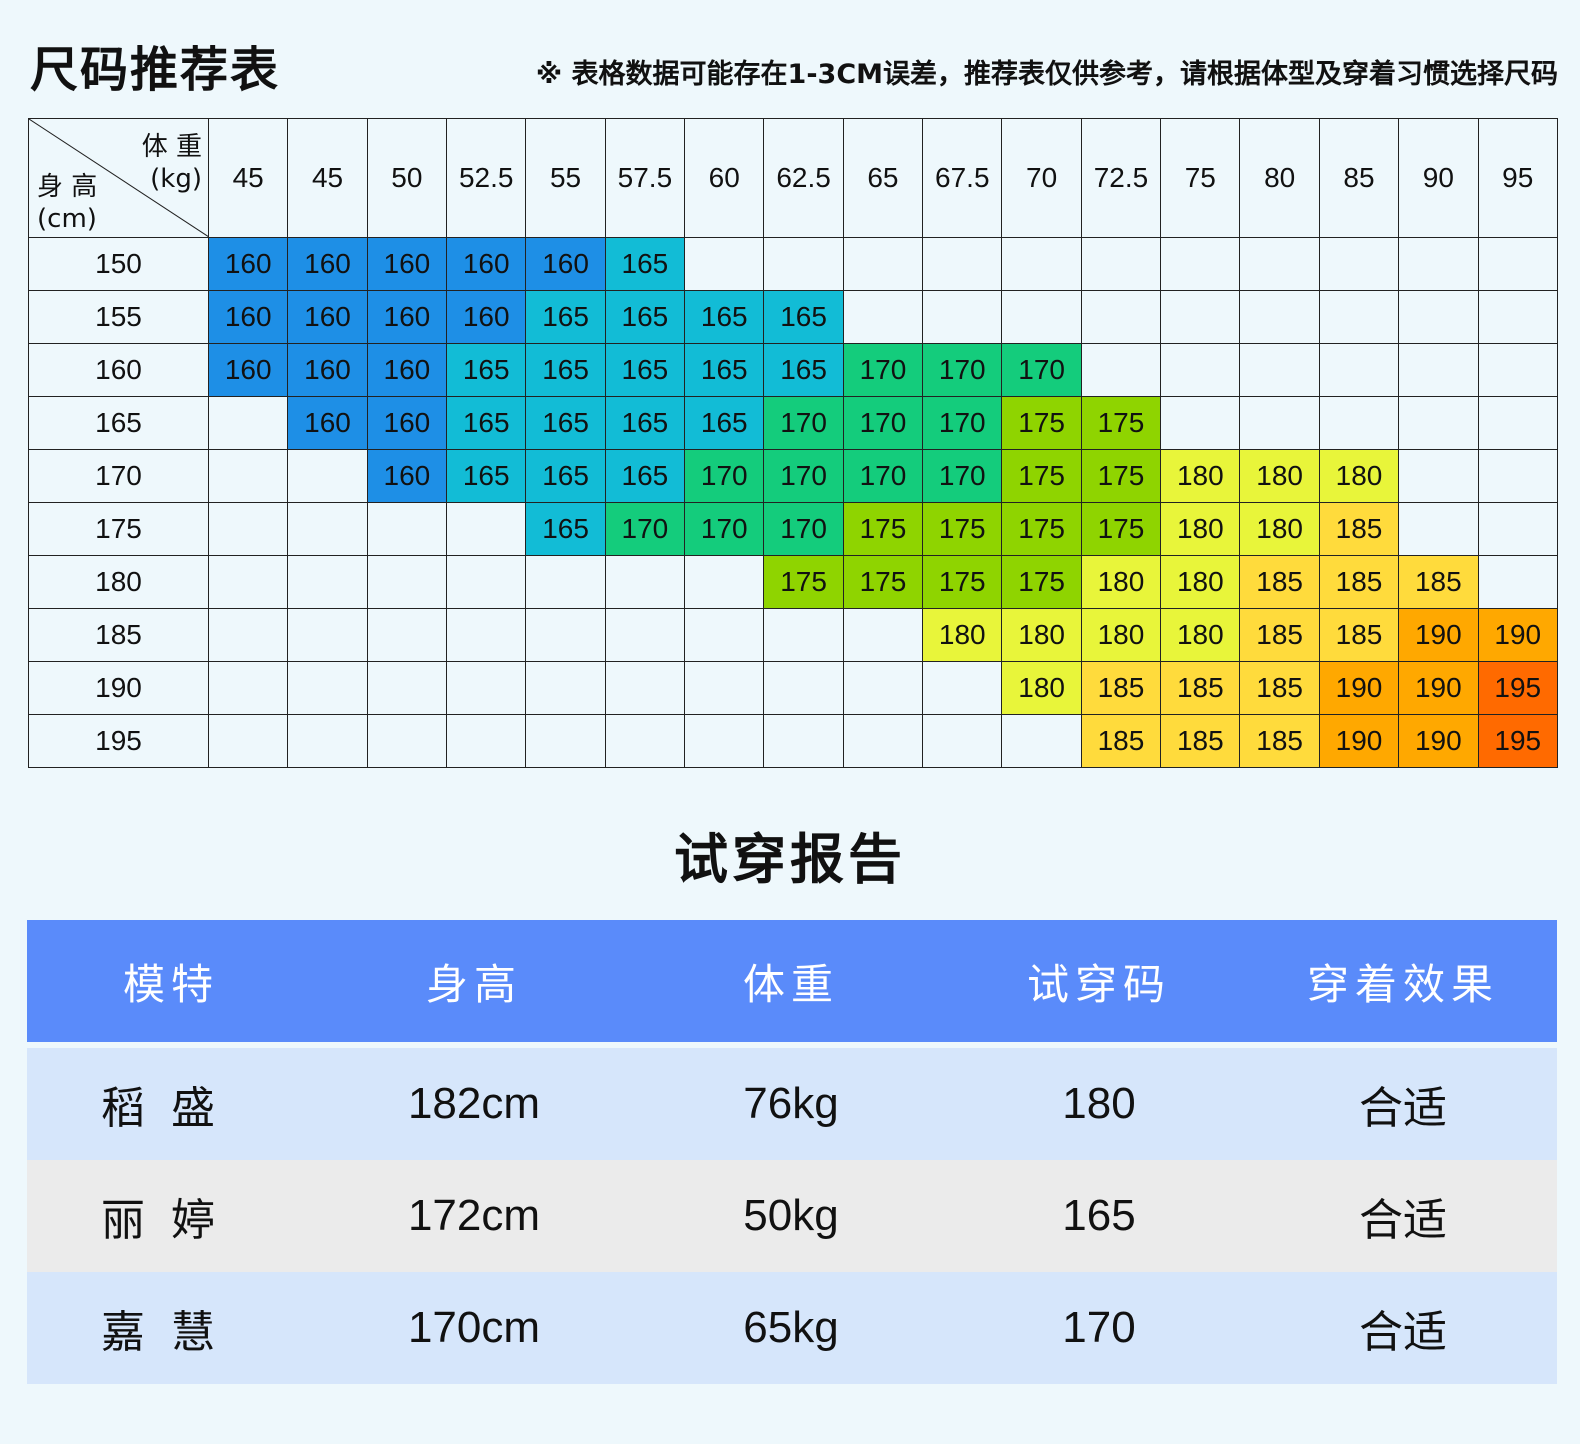 Image resolution: width=1580 pixels, height=1444 pixels. What do you see at coordinates (118, 423) in the screenshot?
I see `height-cell: 165` at bounding box center [118, 423].